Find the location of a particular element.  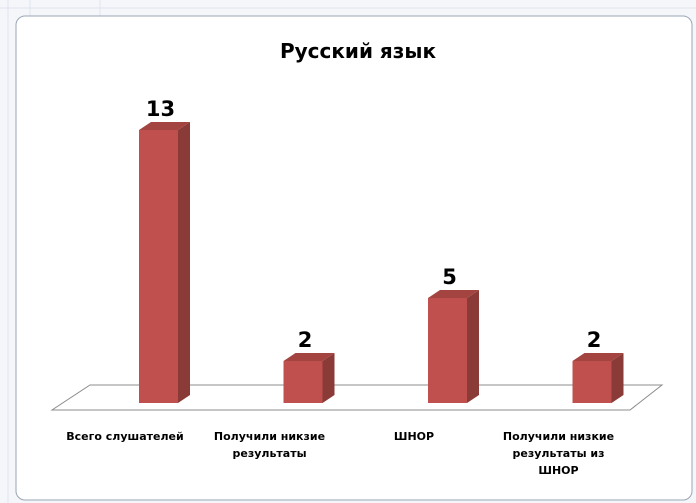

x-tick-label: Получили никзие результаты is located at coordinates (269, 445).